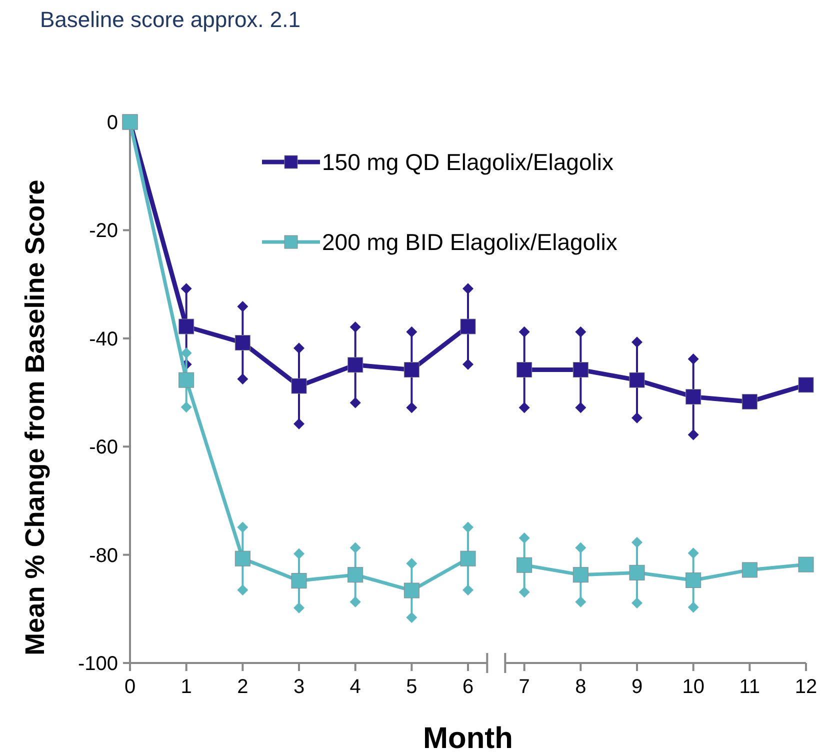 This screenshot has height=754, width=830. I want to click on x-tick-label: 10, so click(693, 687).